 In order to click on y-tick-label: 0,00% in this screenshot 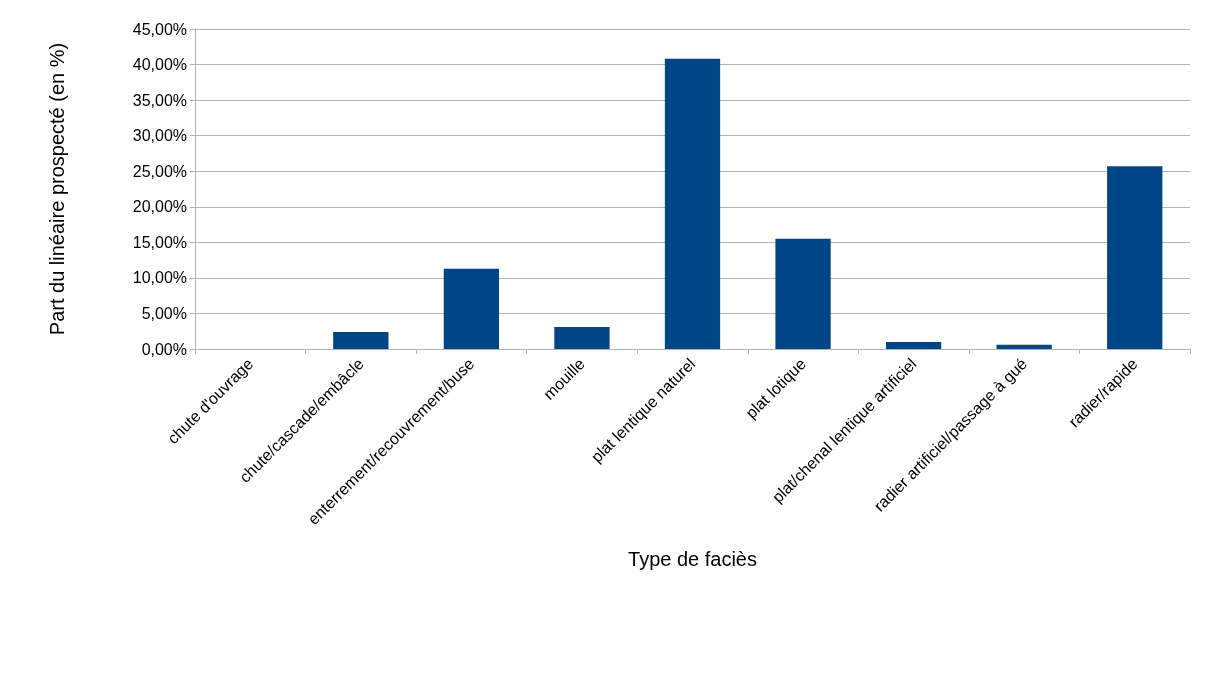, I will do `click(164, 349)`.